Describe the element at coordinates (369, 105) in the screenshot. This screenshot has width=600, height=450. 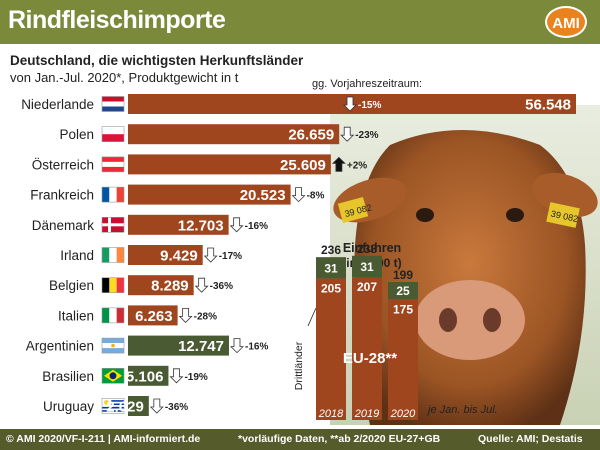
I see `change-label: -15%` at that location.